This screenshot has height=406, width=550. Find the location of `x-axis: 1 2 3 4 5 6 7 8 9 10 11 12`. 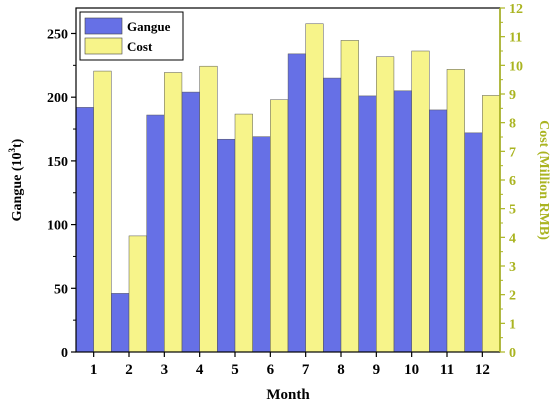

x-axis: 1 2 3 4 5 6 7 8 9 10 11 12 is located at coordinates (290, 365).